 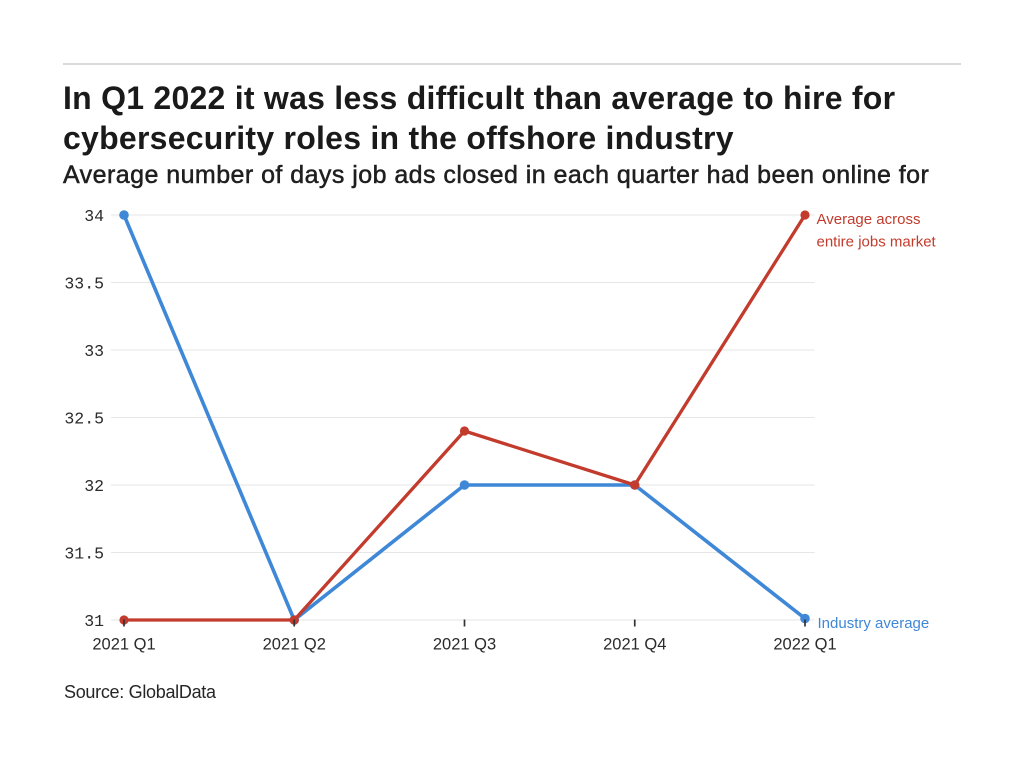 I want to click on svg-text: 2021 Q4, so click(x=634, y=645).